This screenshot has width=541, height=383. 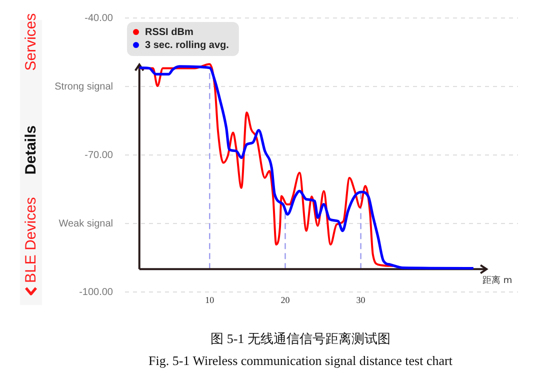 I want to click on legend-label: 3 sec. rolling avg., so click(x=187, y=45).